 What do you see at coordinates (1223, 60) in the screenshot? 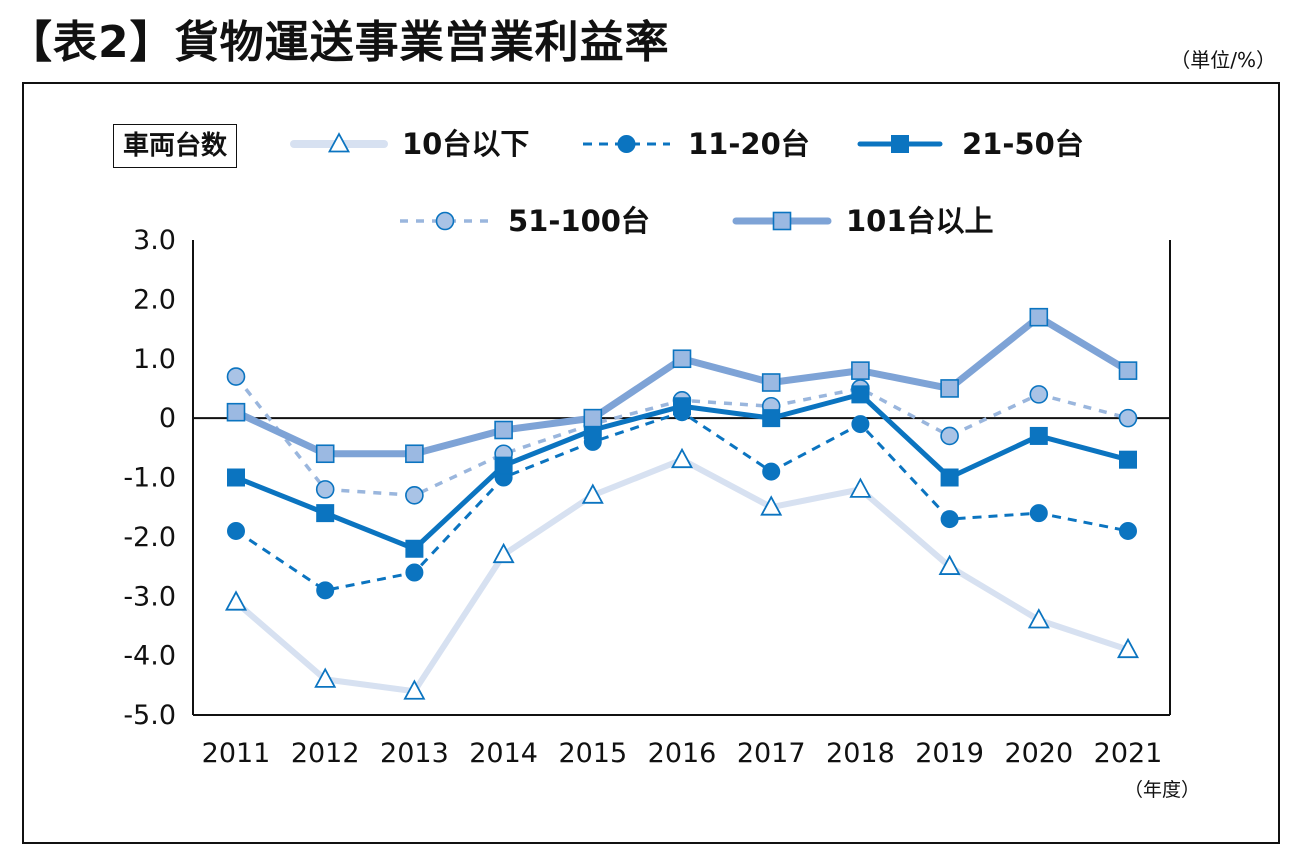
I see `unit-label: （単位/%）` at bounding box center [1223, 60].